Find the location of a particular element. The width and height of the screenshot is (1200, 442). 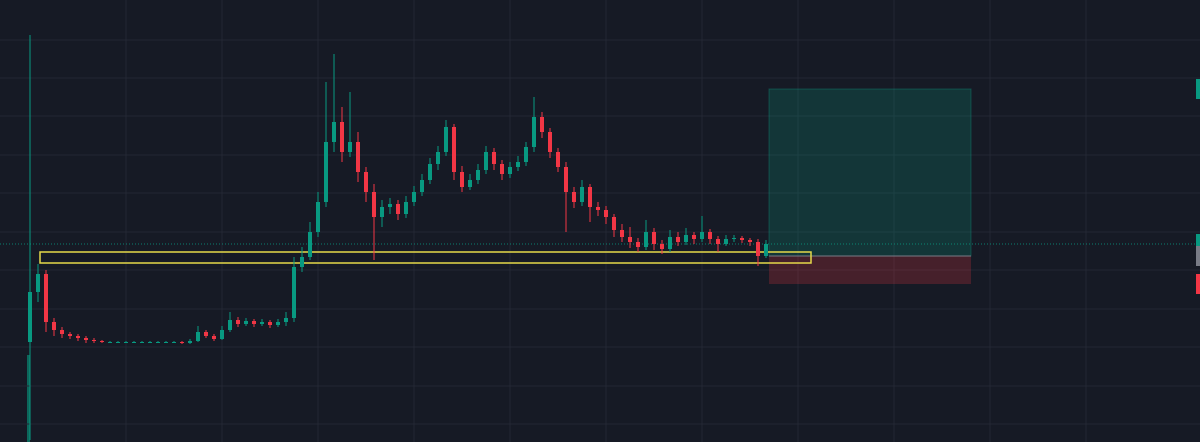

zone-box is located at coordinates (425, 257).